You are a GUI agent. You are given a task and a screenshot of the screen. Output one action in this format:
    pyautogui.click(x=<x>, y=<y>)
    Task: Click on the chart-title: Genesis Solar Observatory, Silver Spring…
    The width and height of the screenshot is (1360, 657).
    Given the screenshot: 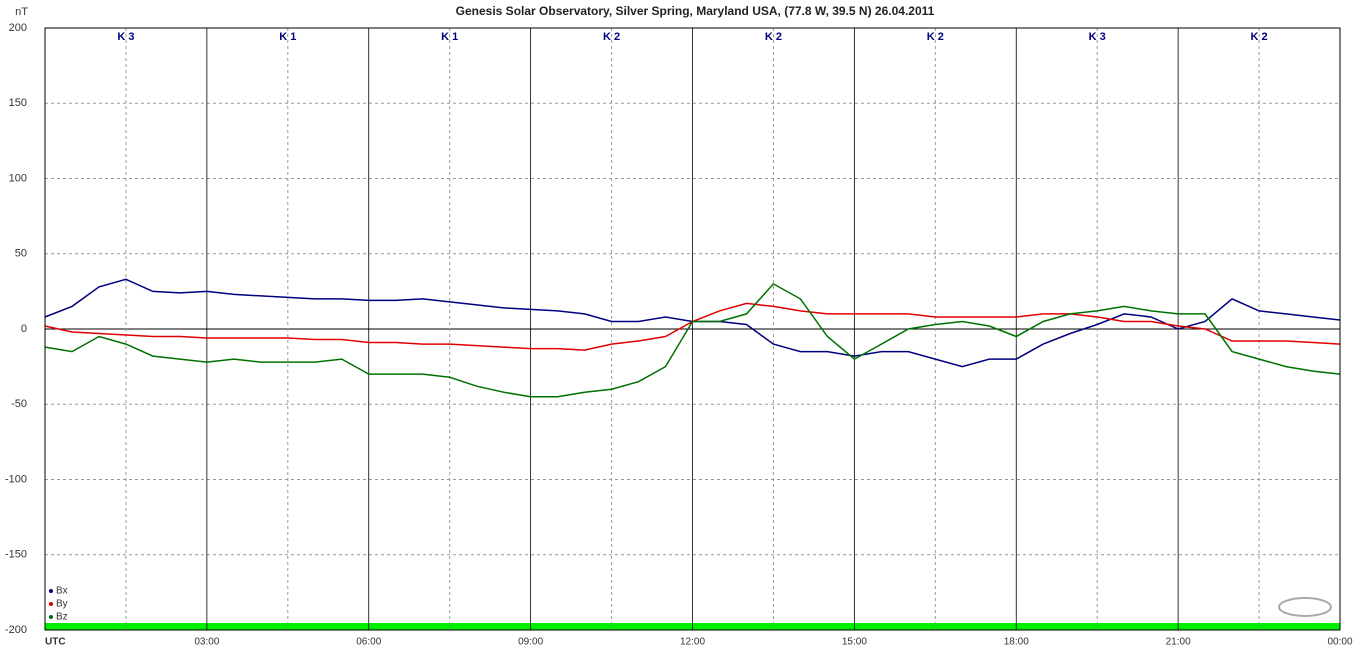 What is the action you would take?
    pyautogui.click(x=695, y=11)
    